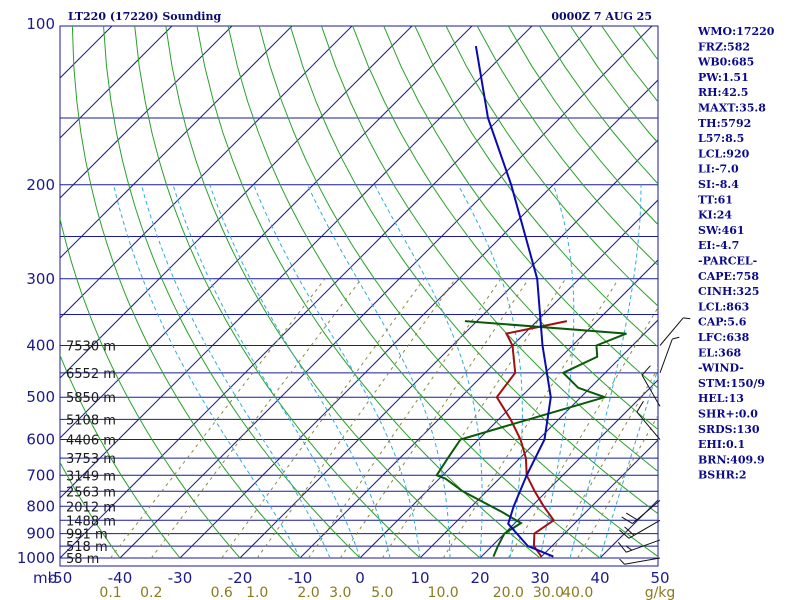 The height and width of the screenshot is (600, 800). Describe the element at coordinates (718, 169) in the screenshot. I see `sounding-index: LI:-7.0` at that location.